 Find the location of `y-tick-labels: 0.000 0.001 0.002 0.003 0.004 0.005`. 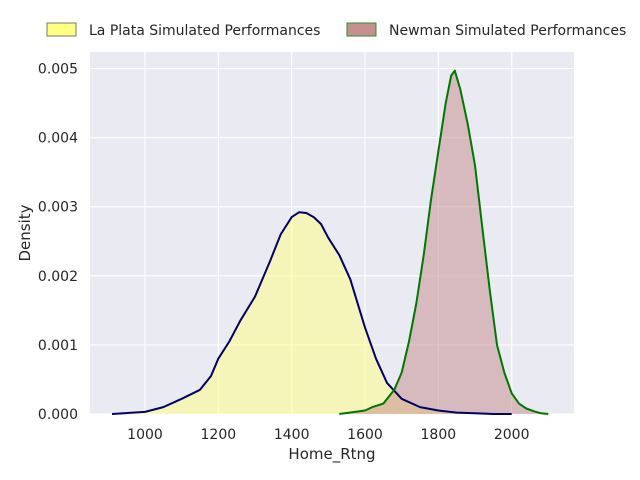

y-tick-labels: 0.000 0.001 0.002 0.003 0.004 0.005 is located at coordinates (58, 242).